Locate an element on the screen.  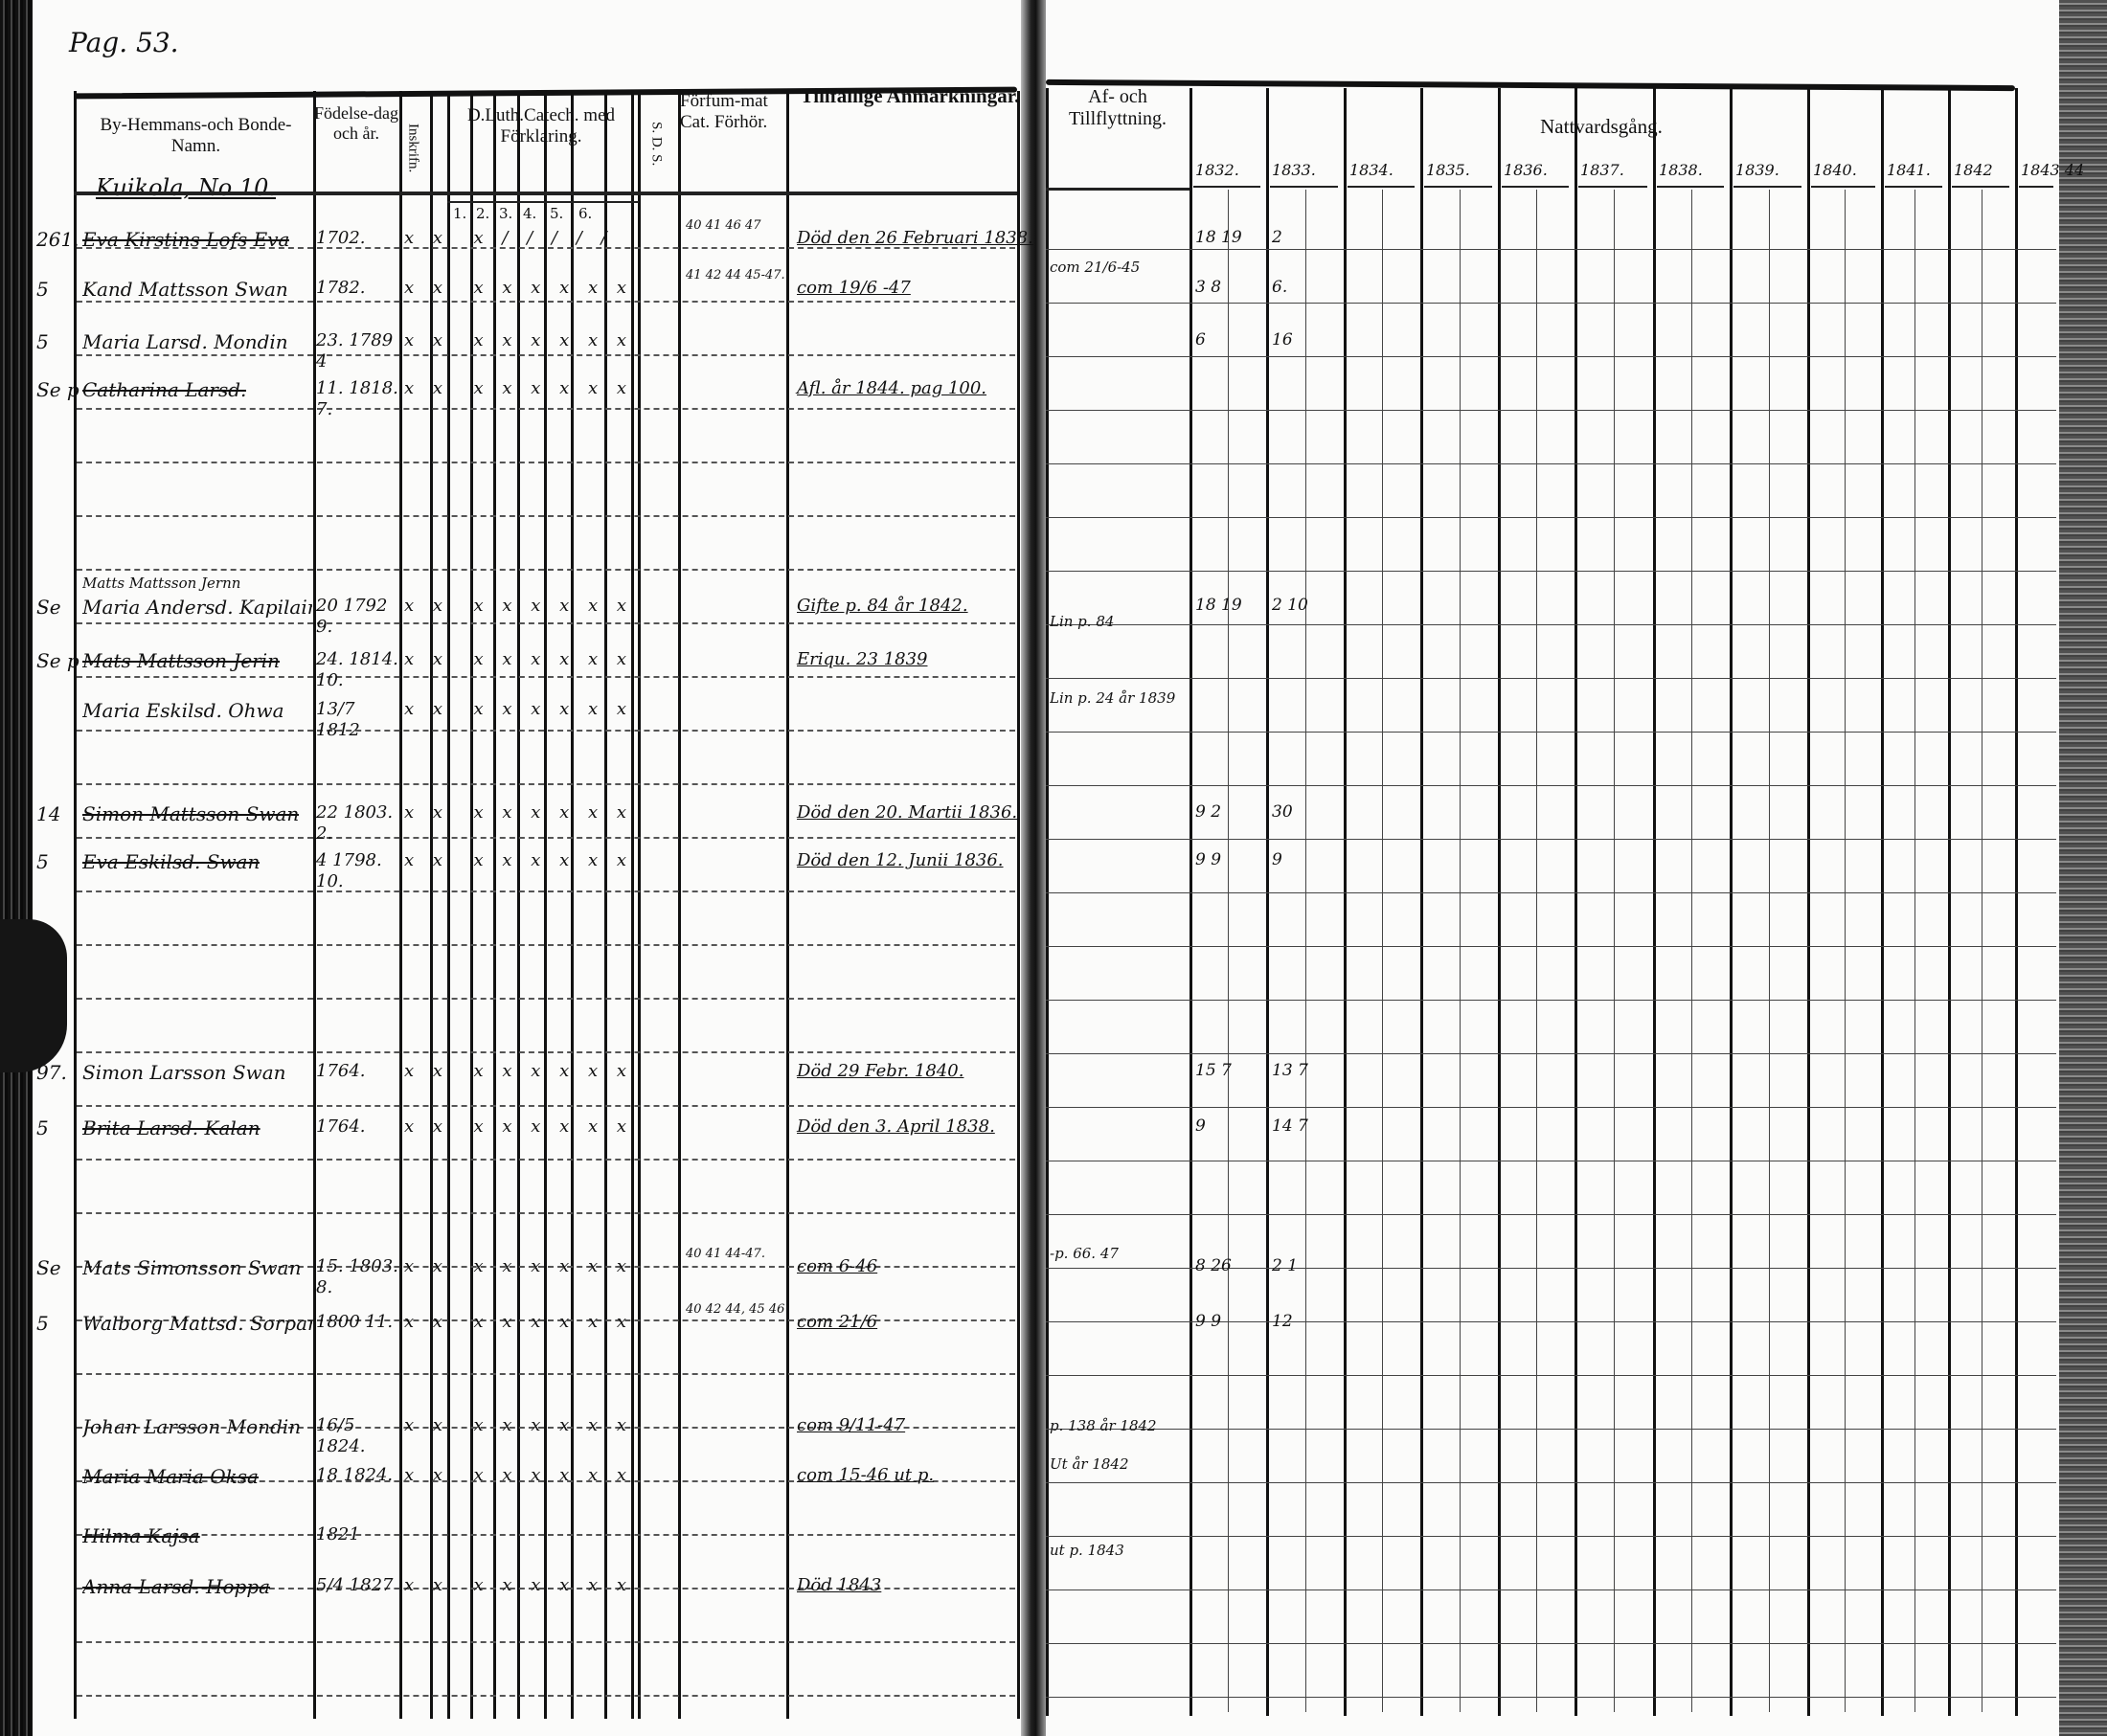
birth-date: 1782. is located at coordinates (341, 288).